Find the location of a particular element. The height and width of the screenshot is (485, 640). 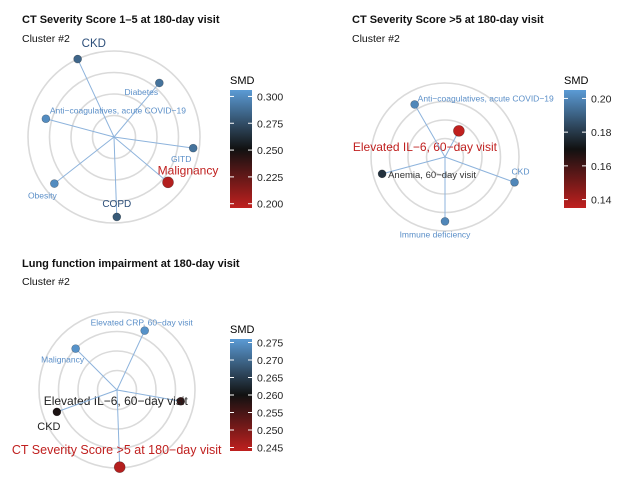

legend-tick-label: 0.265 is located at coordinates (270, 379).